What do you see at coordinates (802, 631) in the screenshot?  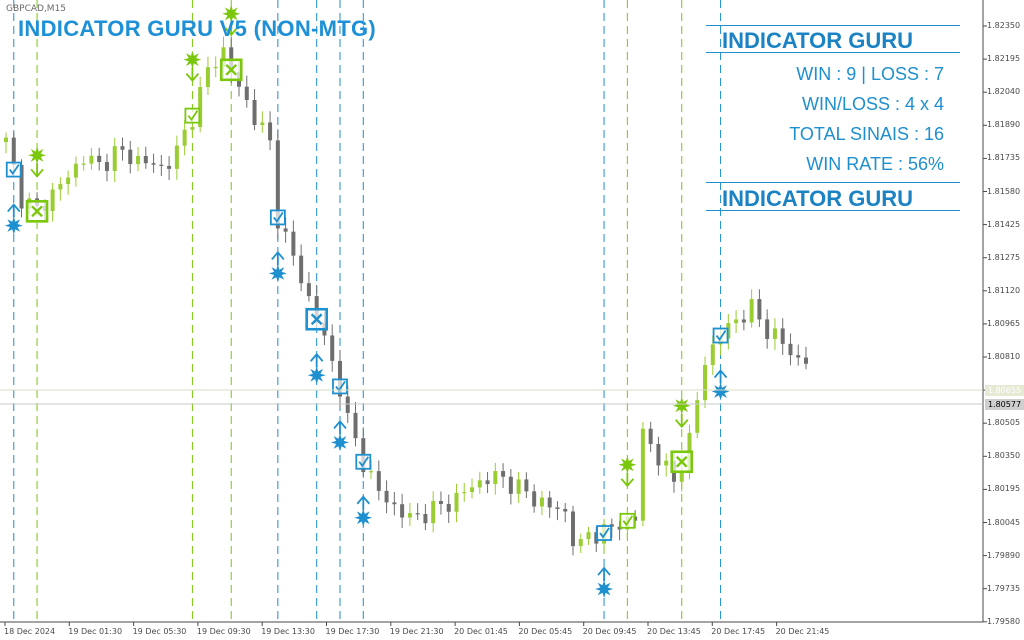 I see `time-axis-label: 20 Dec 21:45` at bounding box center [802, 631].